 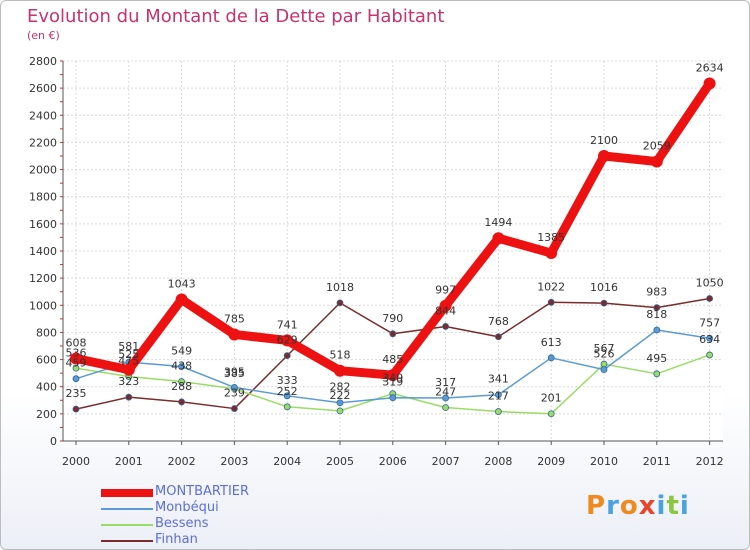 What do you see at coordinates (234, 373) in the screenshot?
I see `data-label: 385` at bounding box center [234, 373].